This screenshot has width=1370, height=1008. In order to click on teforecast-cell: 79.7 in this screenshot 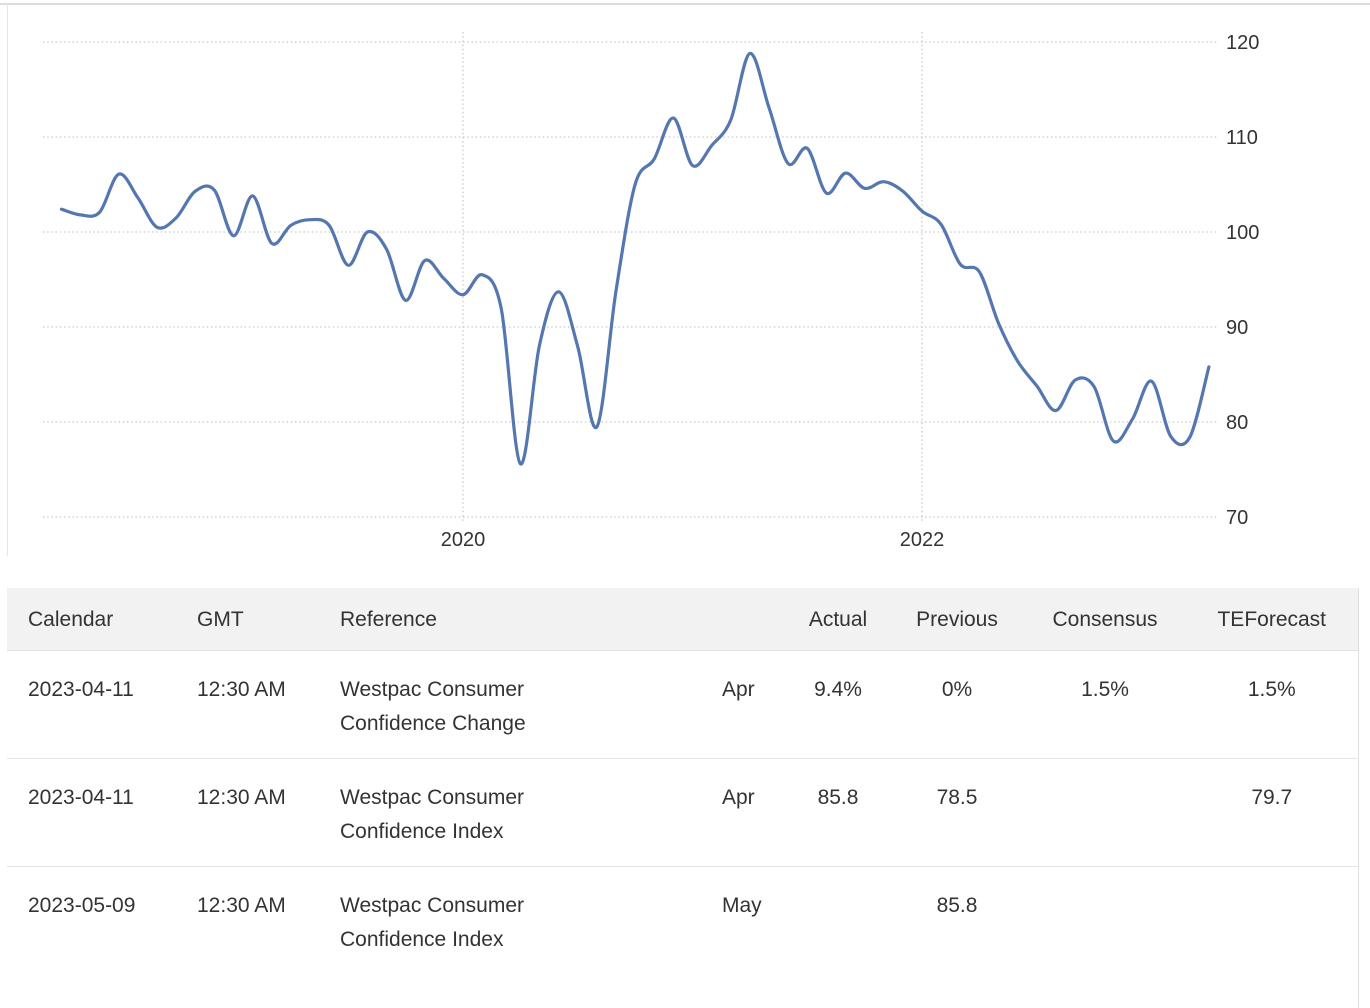, I will do `click(1272, 812)`.